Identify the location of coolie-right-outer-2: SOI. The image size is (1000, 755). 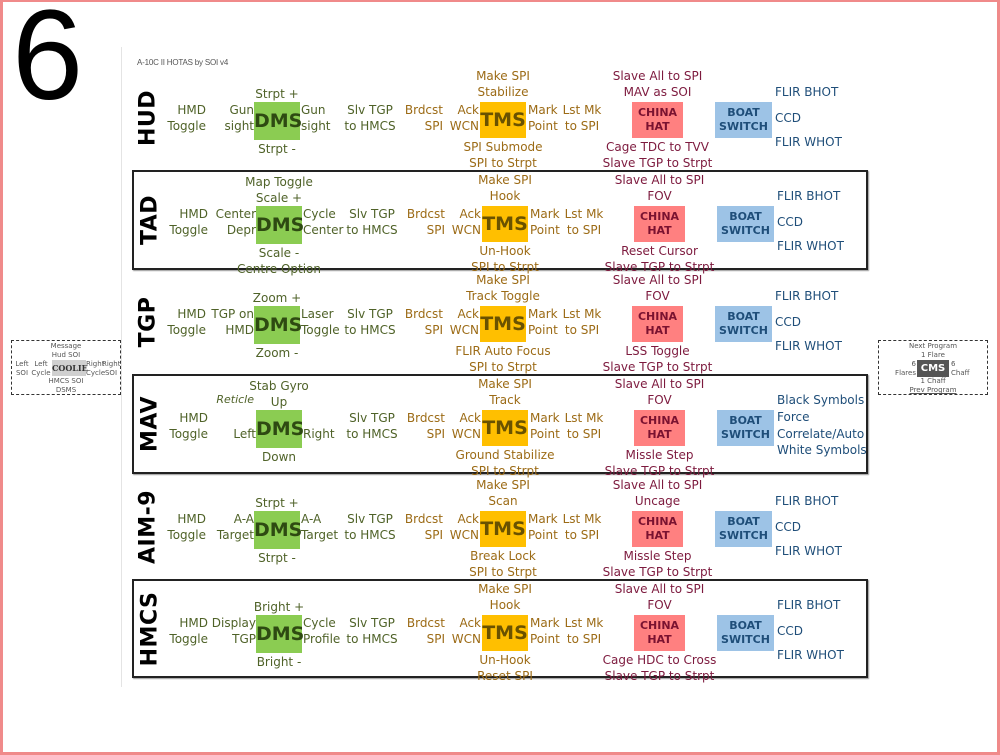
(111, 373).